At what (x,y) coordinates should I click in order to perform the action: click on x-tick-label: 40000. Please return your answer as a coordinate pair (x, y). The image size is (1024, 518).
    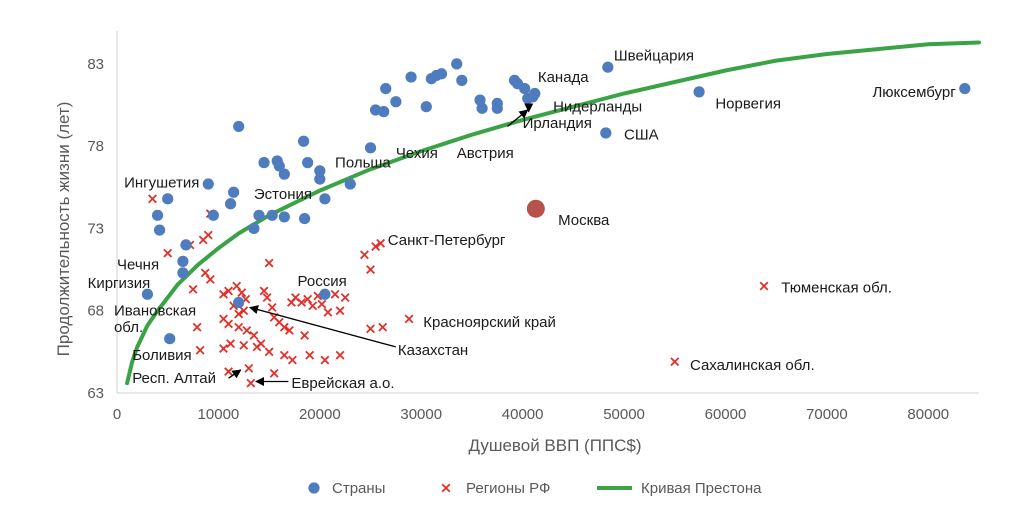
    Looking at the image, I should click on (523, 414).